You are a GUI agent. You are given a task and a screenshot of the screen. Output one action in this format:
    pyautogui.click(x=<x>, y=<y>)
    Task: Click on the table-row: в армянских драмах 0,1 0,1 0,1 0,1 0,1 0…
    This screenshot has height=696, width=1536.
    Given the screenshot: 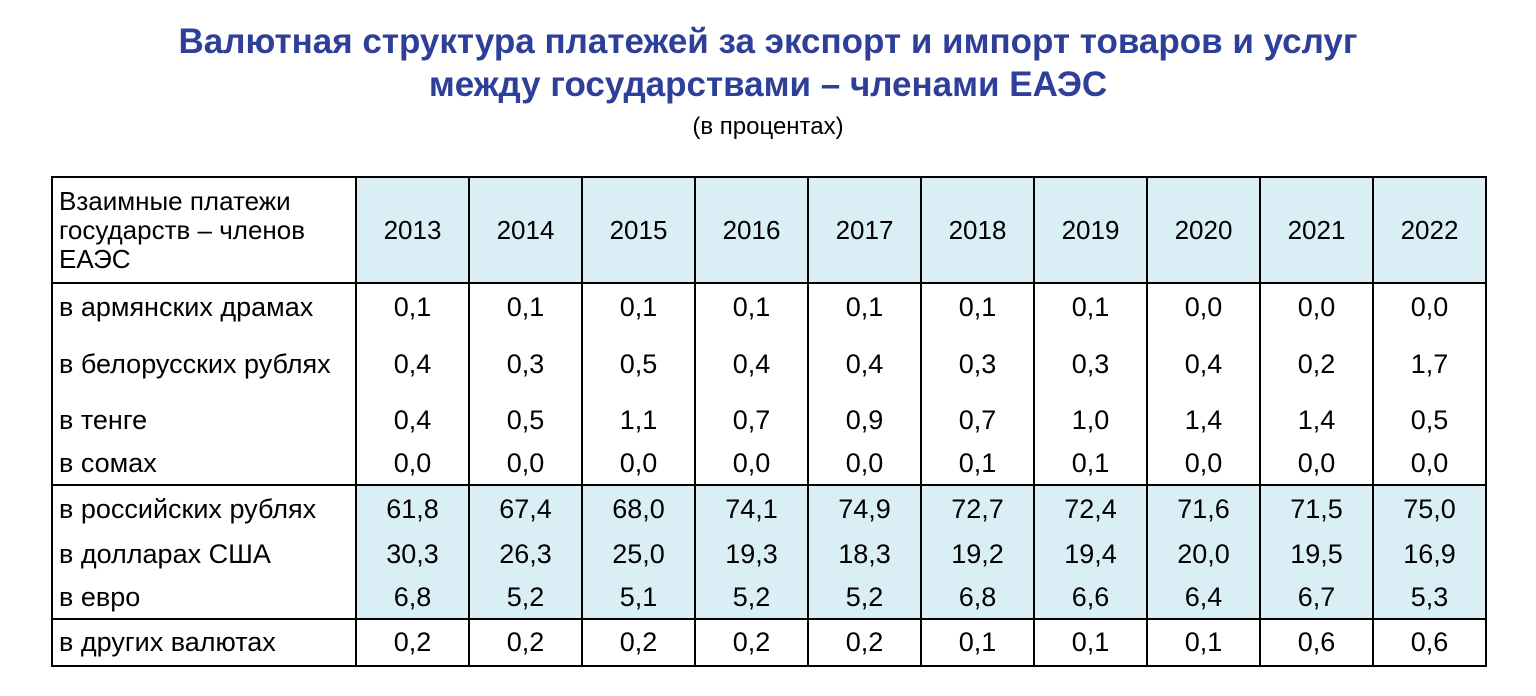 What is the action you would take?
    pyautogui.click(x=769, y=306)
    